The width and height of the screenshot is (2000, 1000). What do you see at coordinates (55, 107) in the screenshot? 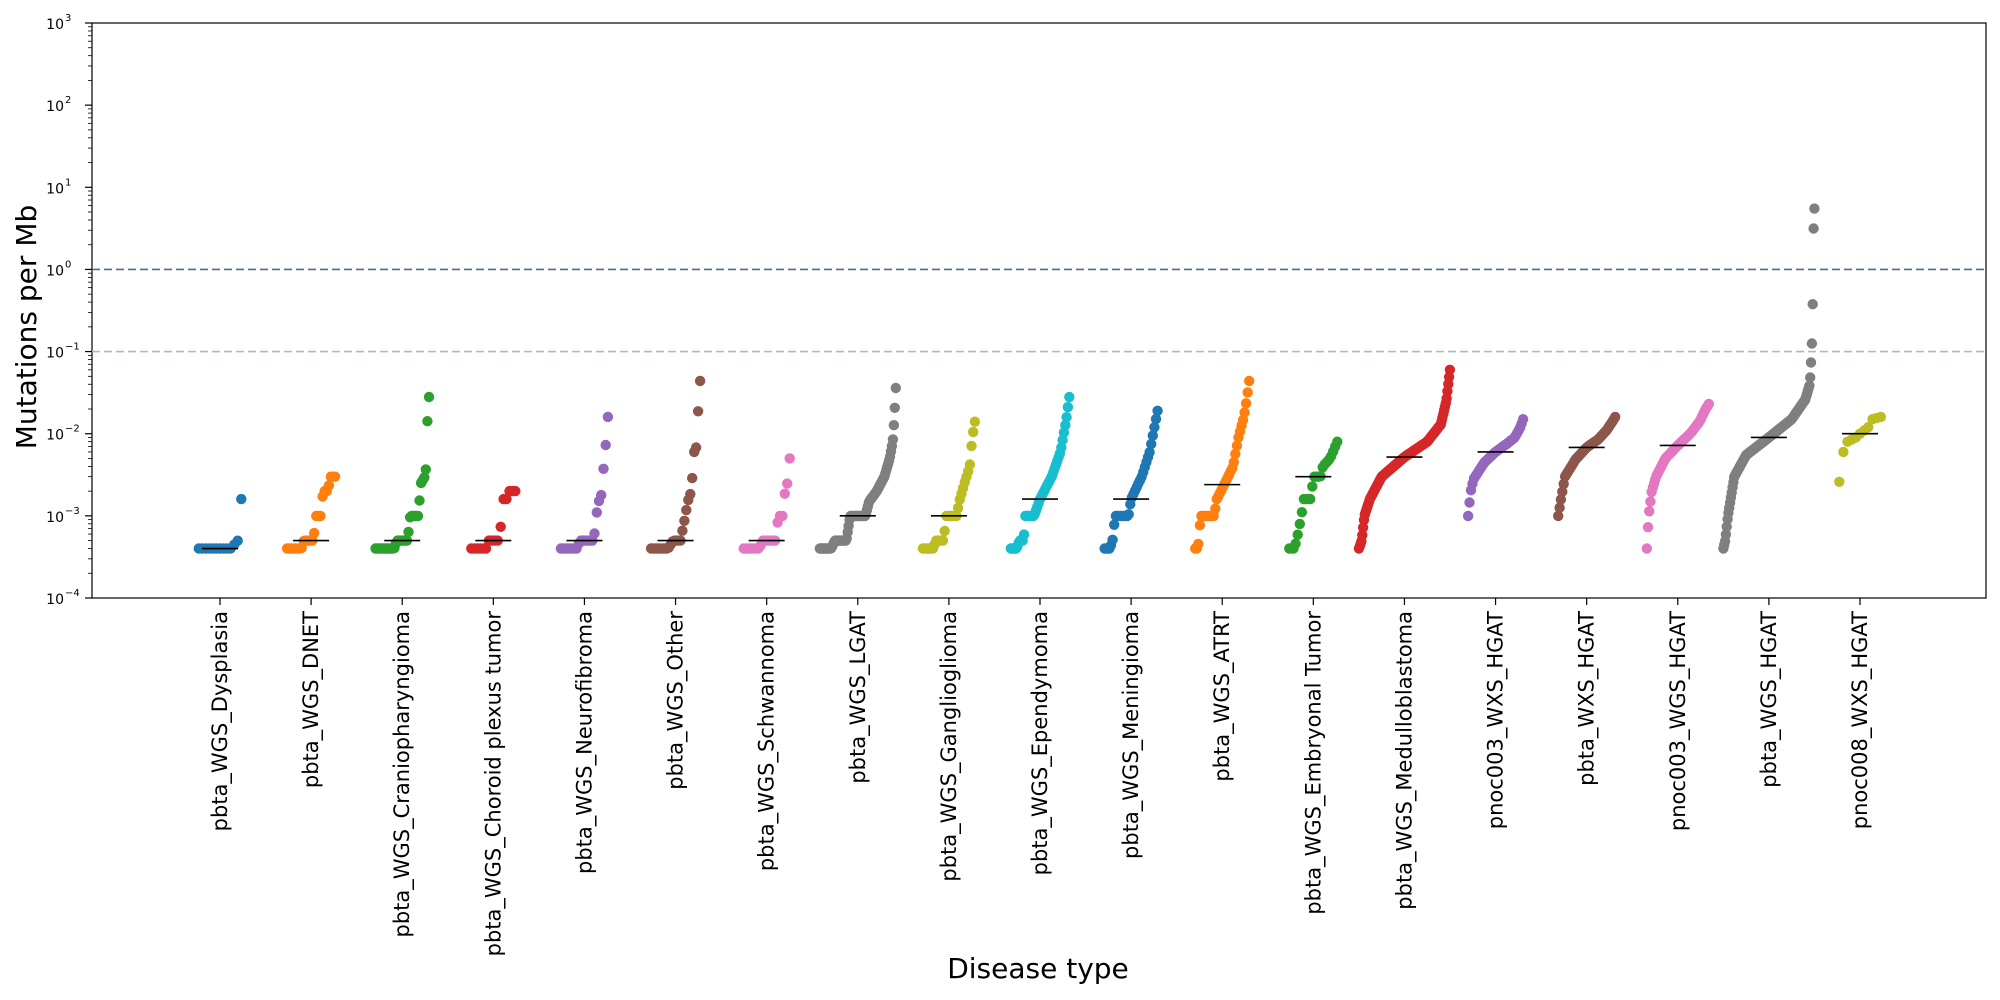
I see `y-tick-label-6: 10` at bounding box center [55, 107].